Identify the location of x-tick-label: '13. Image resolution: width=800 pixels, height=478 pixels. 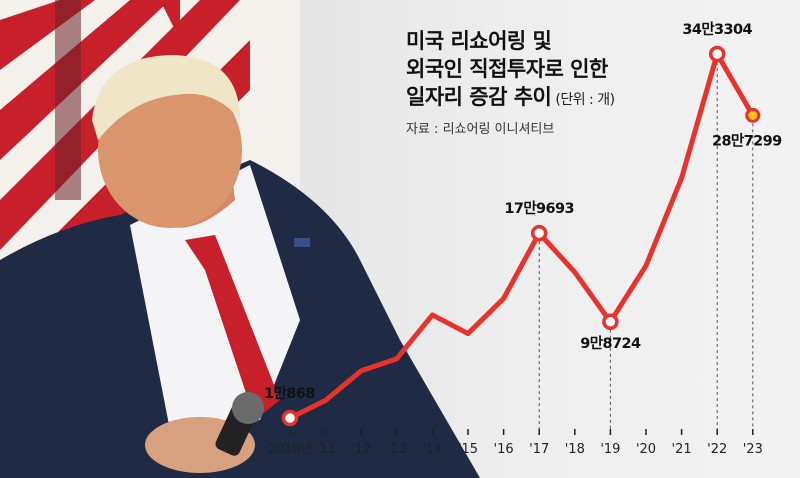
(397, 449).